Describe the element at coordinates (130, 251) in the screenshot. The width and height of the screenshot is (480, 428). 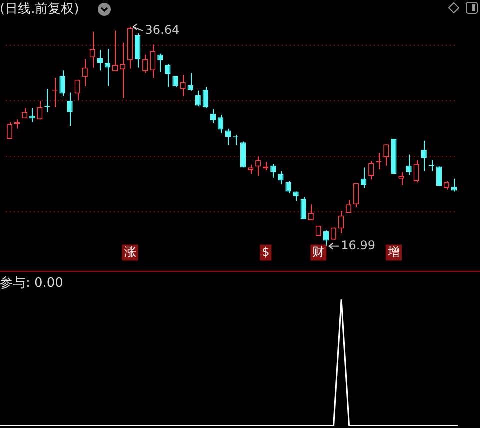
I see `text: 涨` at that location.